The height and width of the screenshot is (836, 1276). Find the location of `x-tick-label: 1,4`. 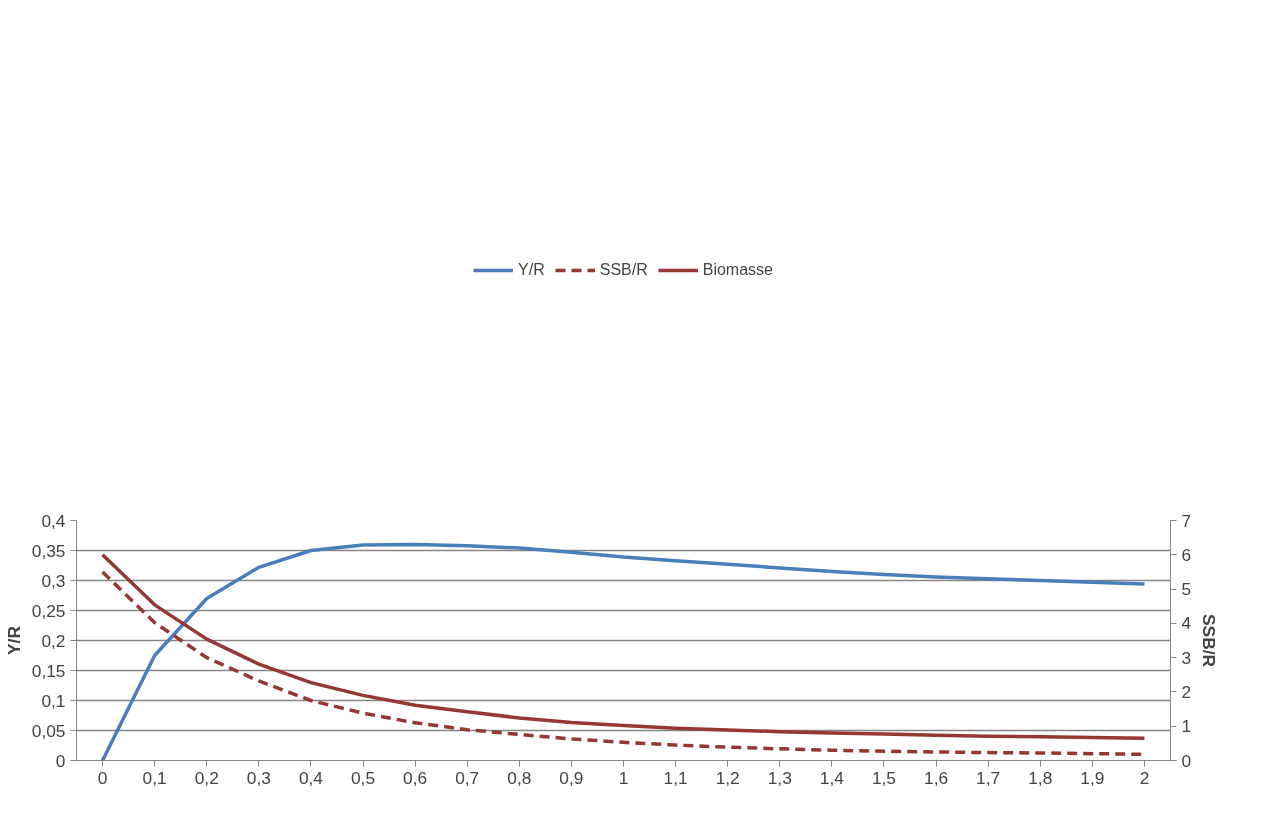

x-tick-label: 1,4 is located at coordinates (832, 777).